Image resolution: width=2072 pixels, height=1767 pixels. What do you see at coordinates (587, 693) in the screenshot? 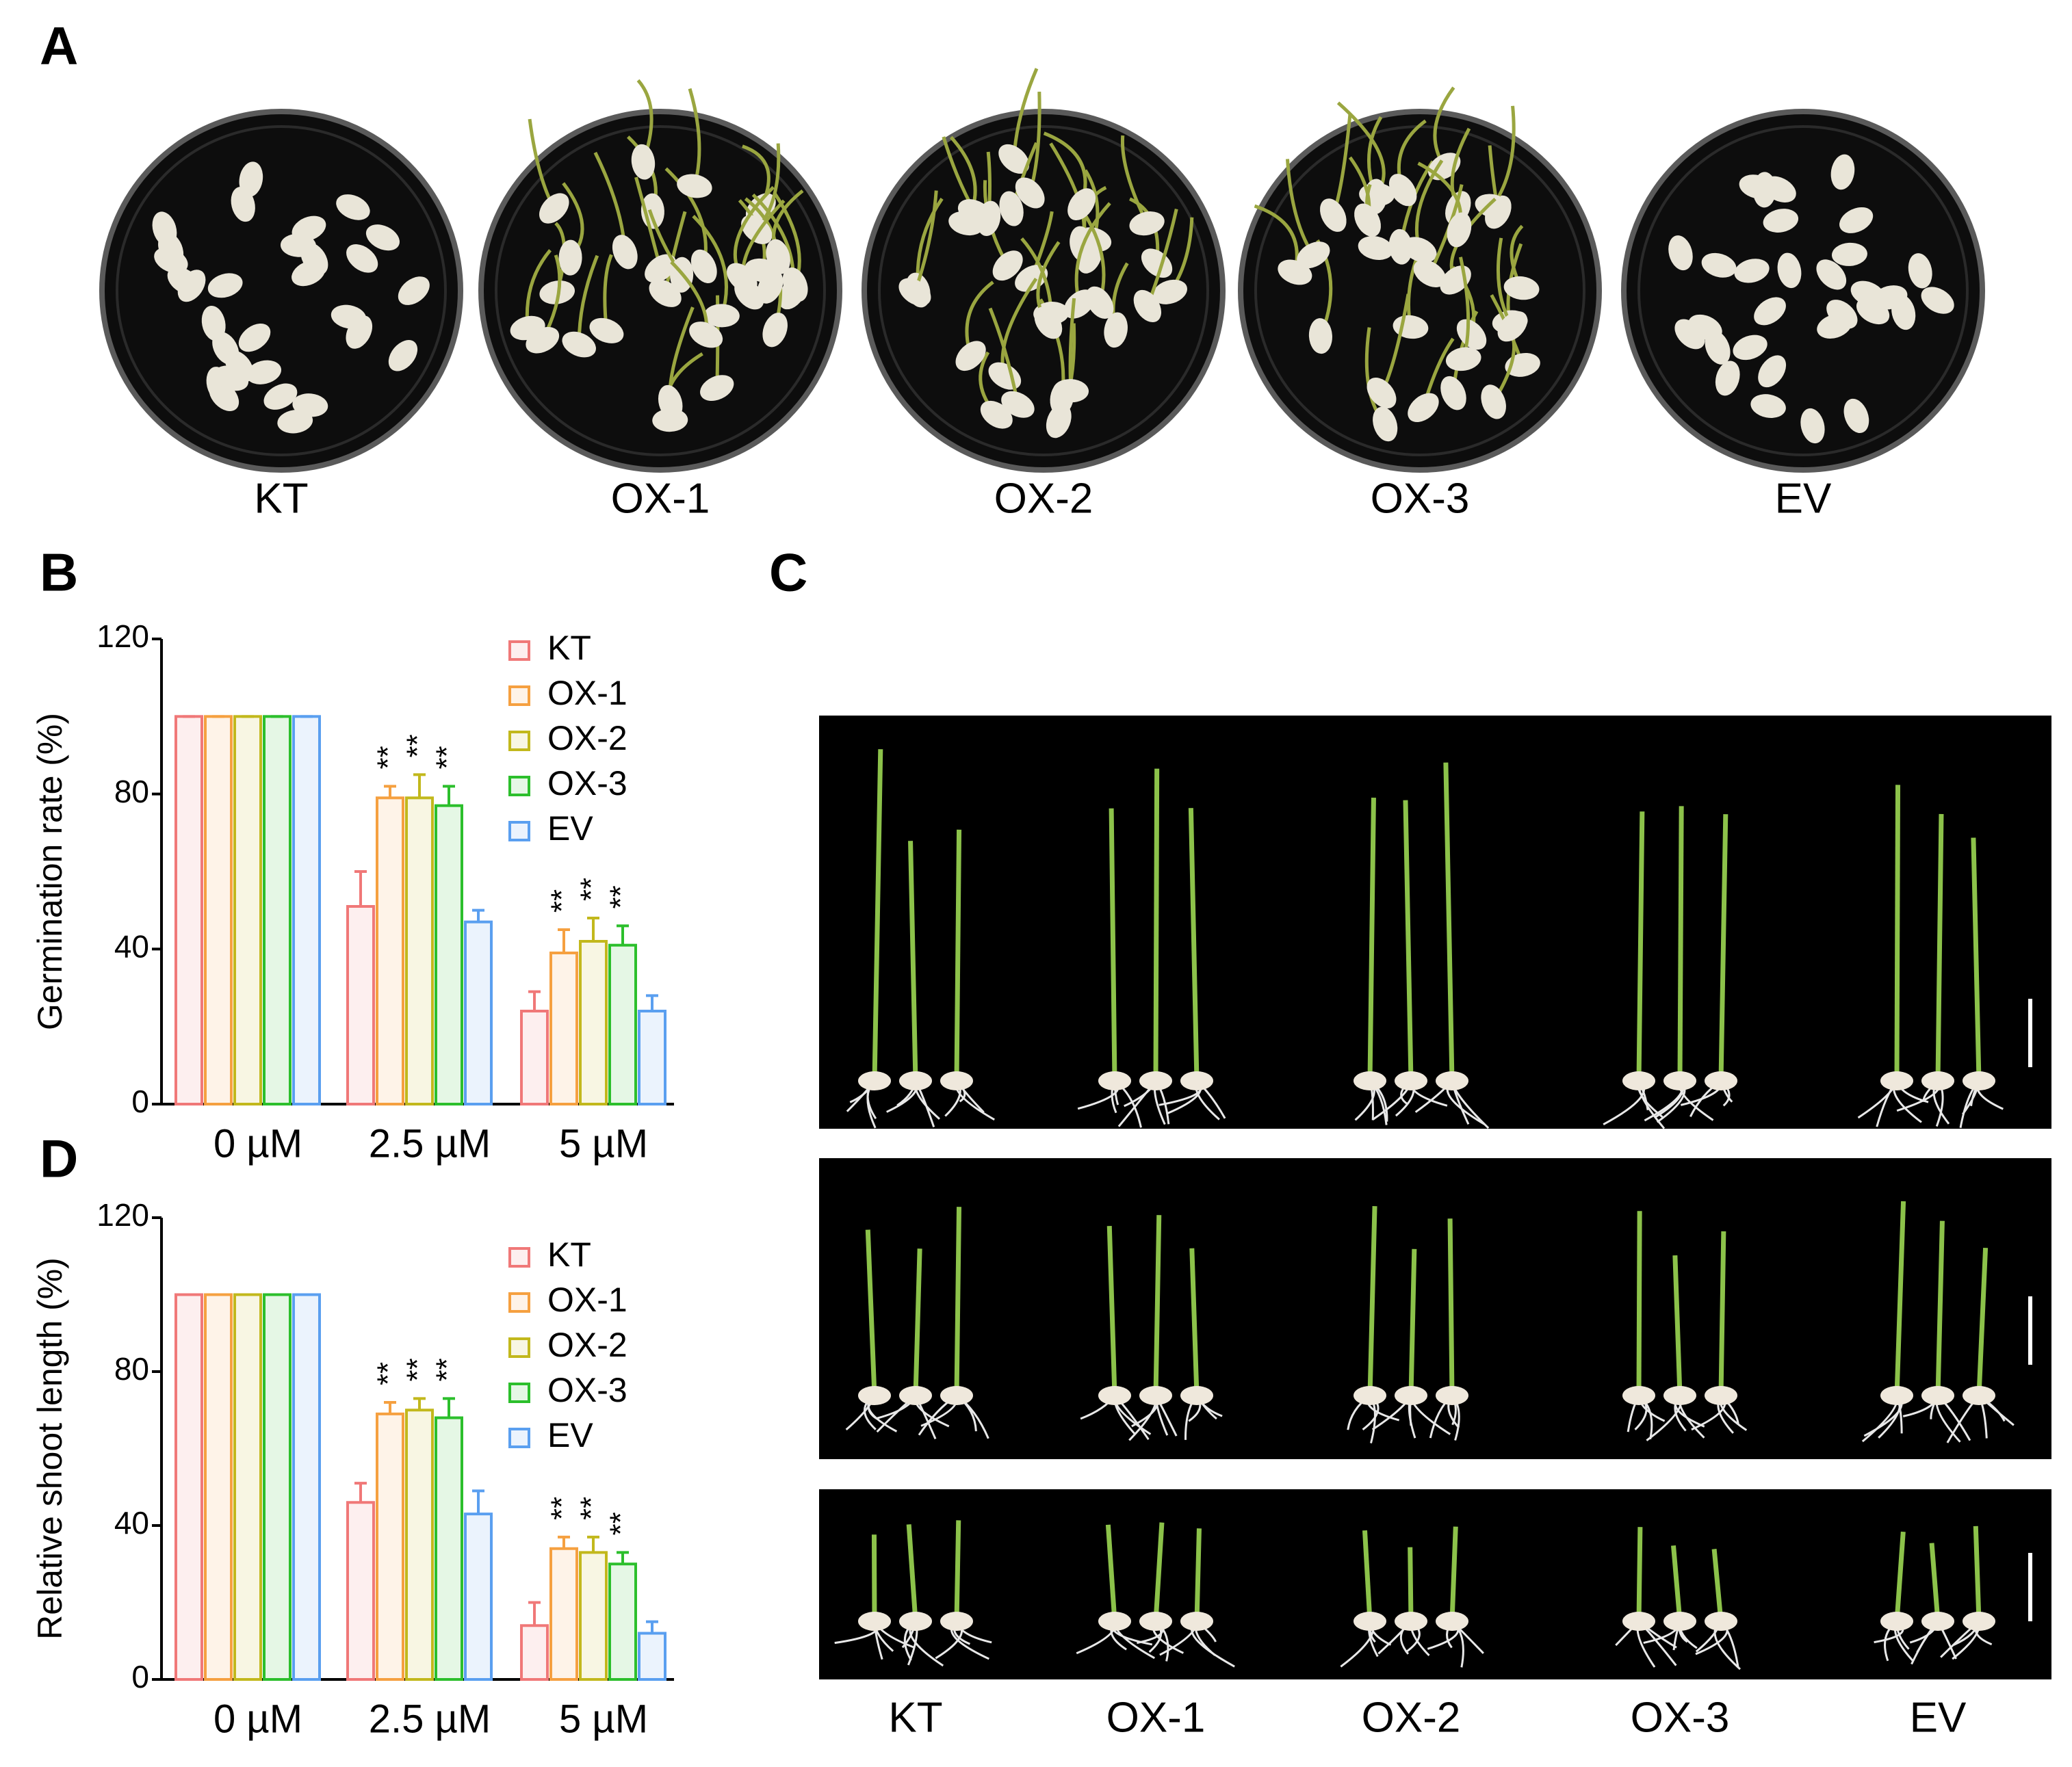
I see `legend-label: OX-1` at bounding box center [587, 693].